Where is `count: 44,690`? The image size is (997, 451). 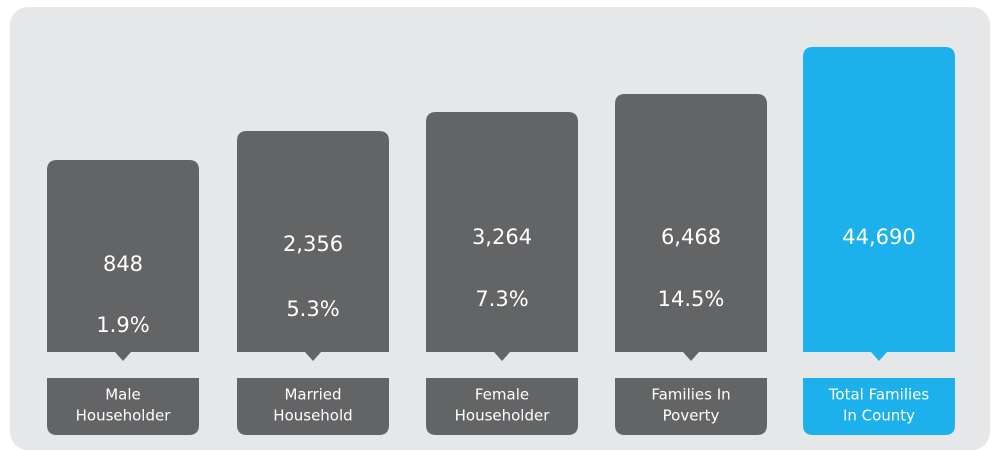 count: 44,690 is located at coordinates (878, 237).